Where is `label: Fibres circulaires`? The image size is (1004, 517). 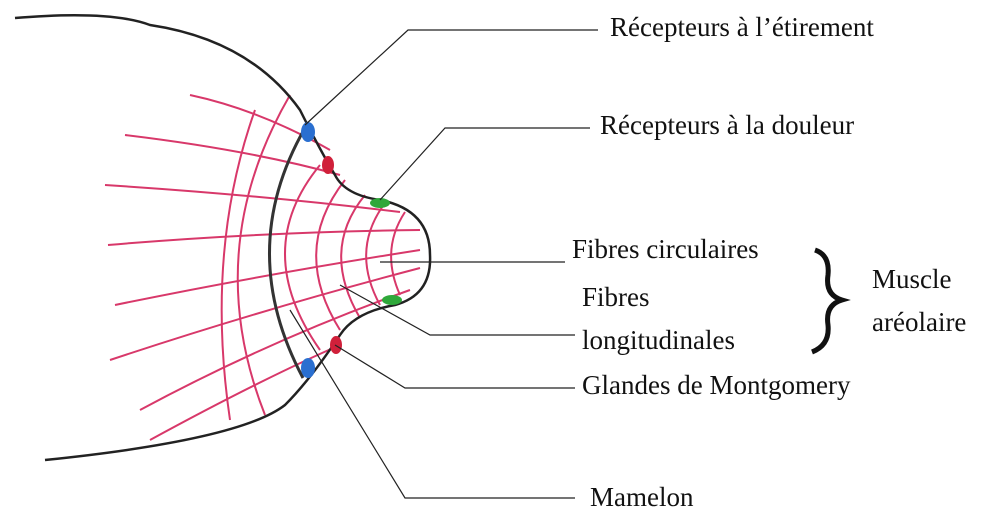 label: Fibres circulaires is located at coordinates (665, 249).